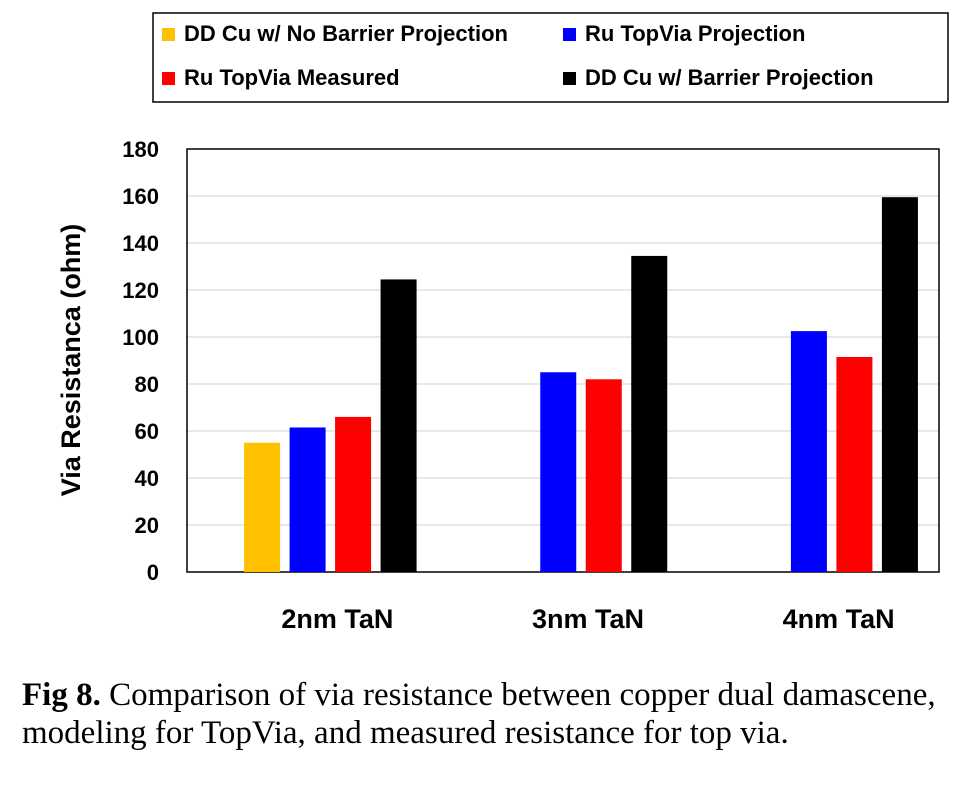 Image resolution: width=965 pixels, height=810 pixels. I want to click on legend-label: Ru TopVia Measured, so click(292, 77).